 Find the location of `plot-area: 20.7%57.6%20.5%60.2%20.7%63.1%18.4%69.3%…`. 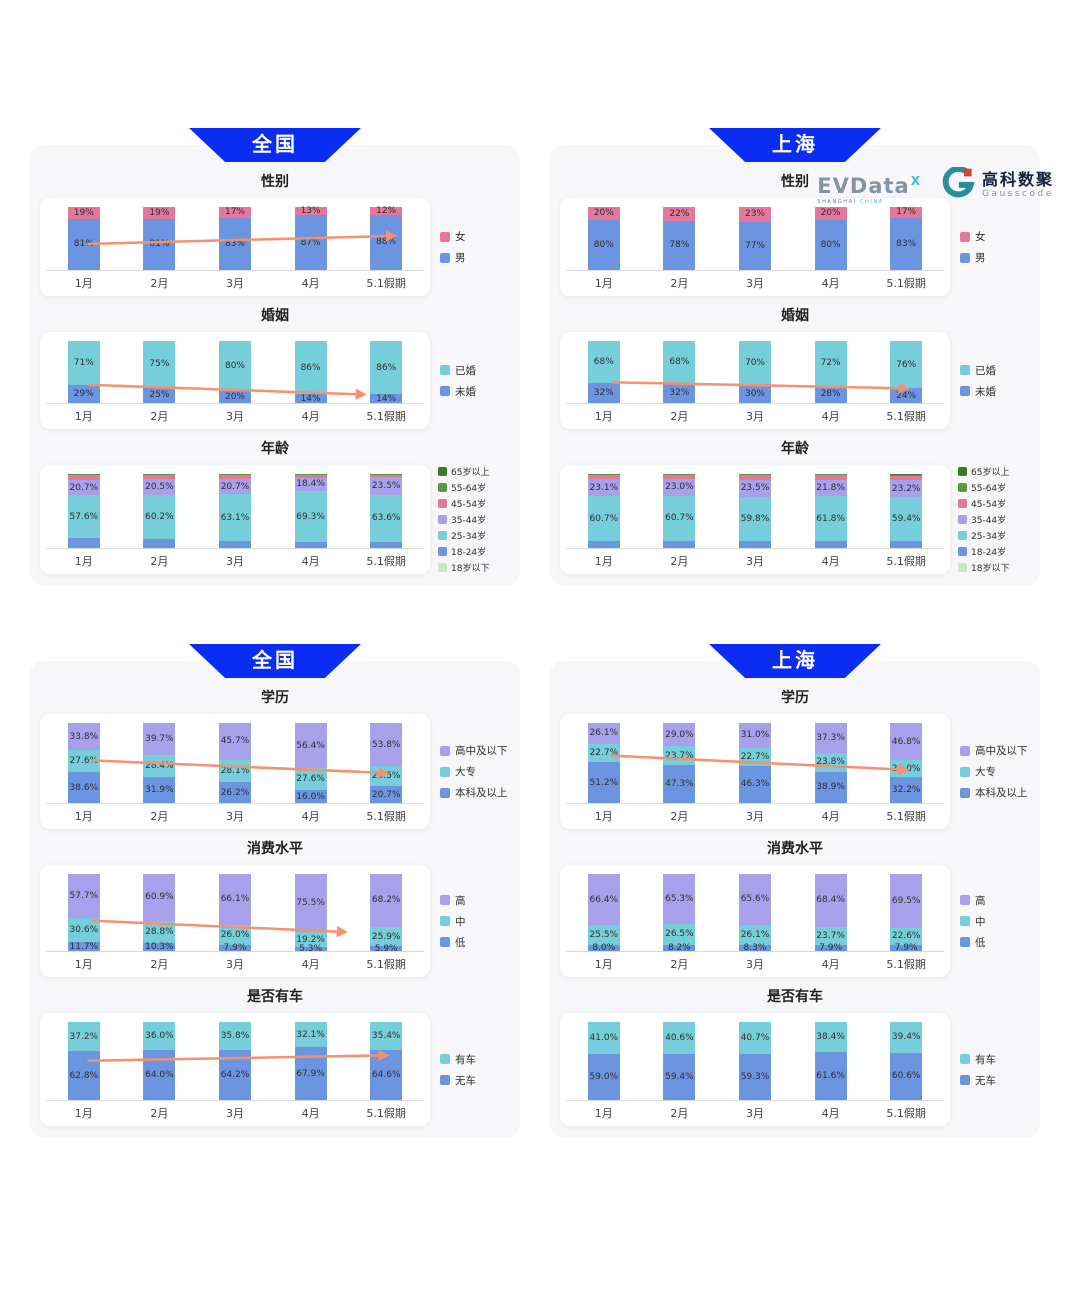

plot-area: 20.7%57.6%20.5%60.2%20.7%63.1%18.4%69.3%… is located at coordinates (235, 512).